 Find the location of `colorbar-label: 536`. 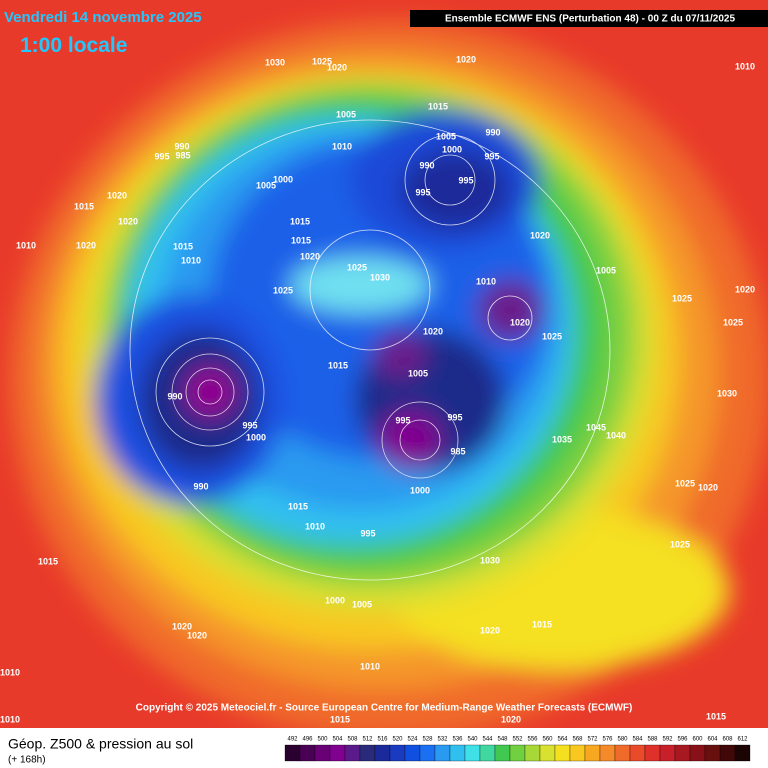

colorbar-label: 536 is located at coordinates (457, 740).